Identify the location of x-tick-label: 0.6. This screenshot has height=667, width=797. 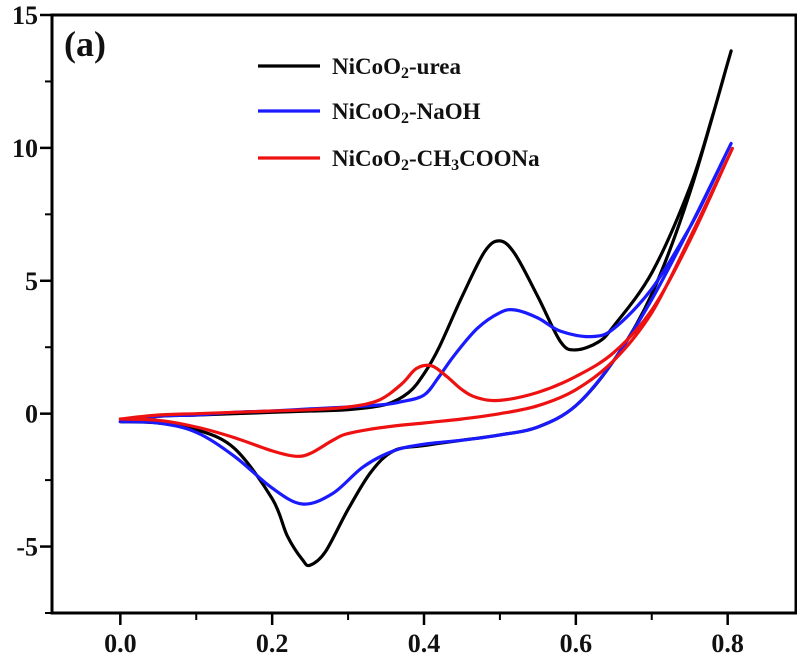
(576, 643).